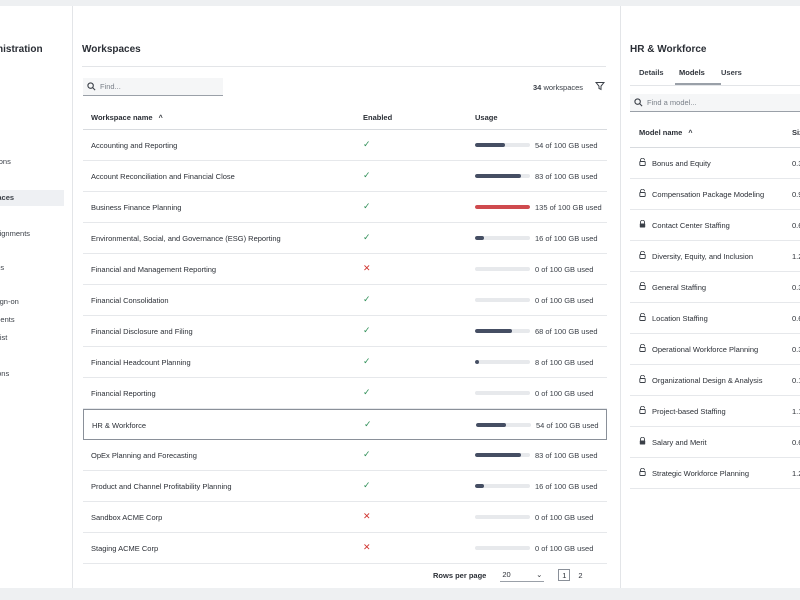 The width and height of the screenshot is (800, 600). What do you see at coordinates (378, 117) in the screenshot?
I see `column-header-enabled: Enabled` at bounding box center [378, 117].